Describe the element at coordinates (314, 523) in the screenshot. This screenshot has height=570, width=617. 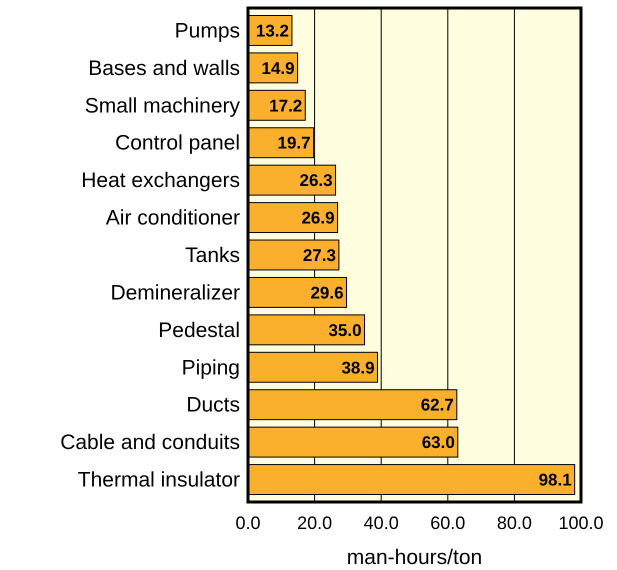
I see `x-tick-label: 20.0` at that location.